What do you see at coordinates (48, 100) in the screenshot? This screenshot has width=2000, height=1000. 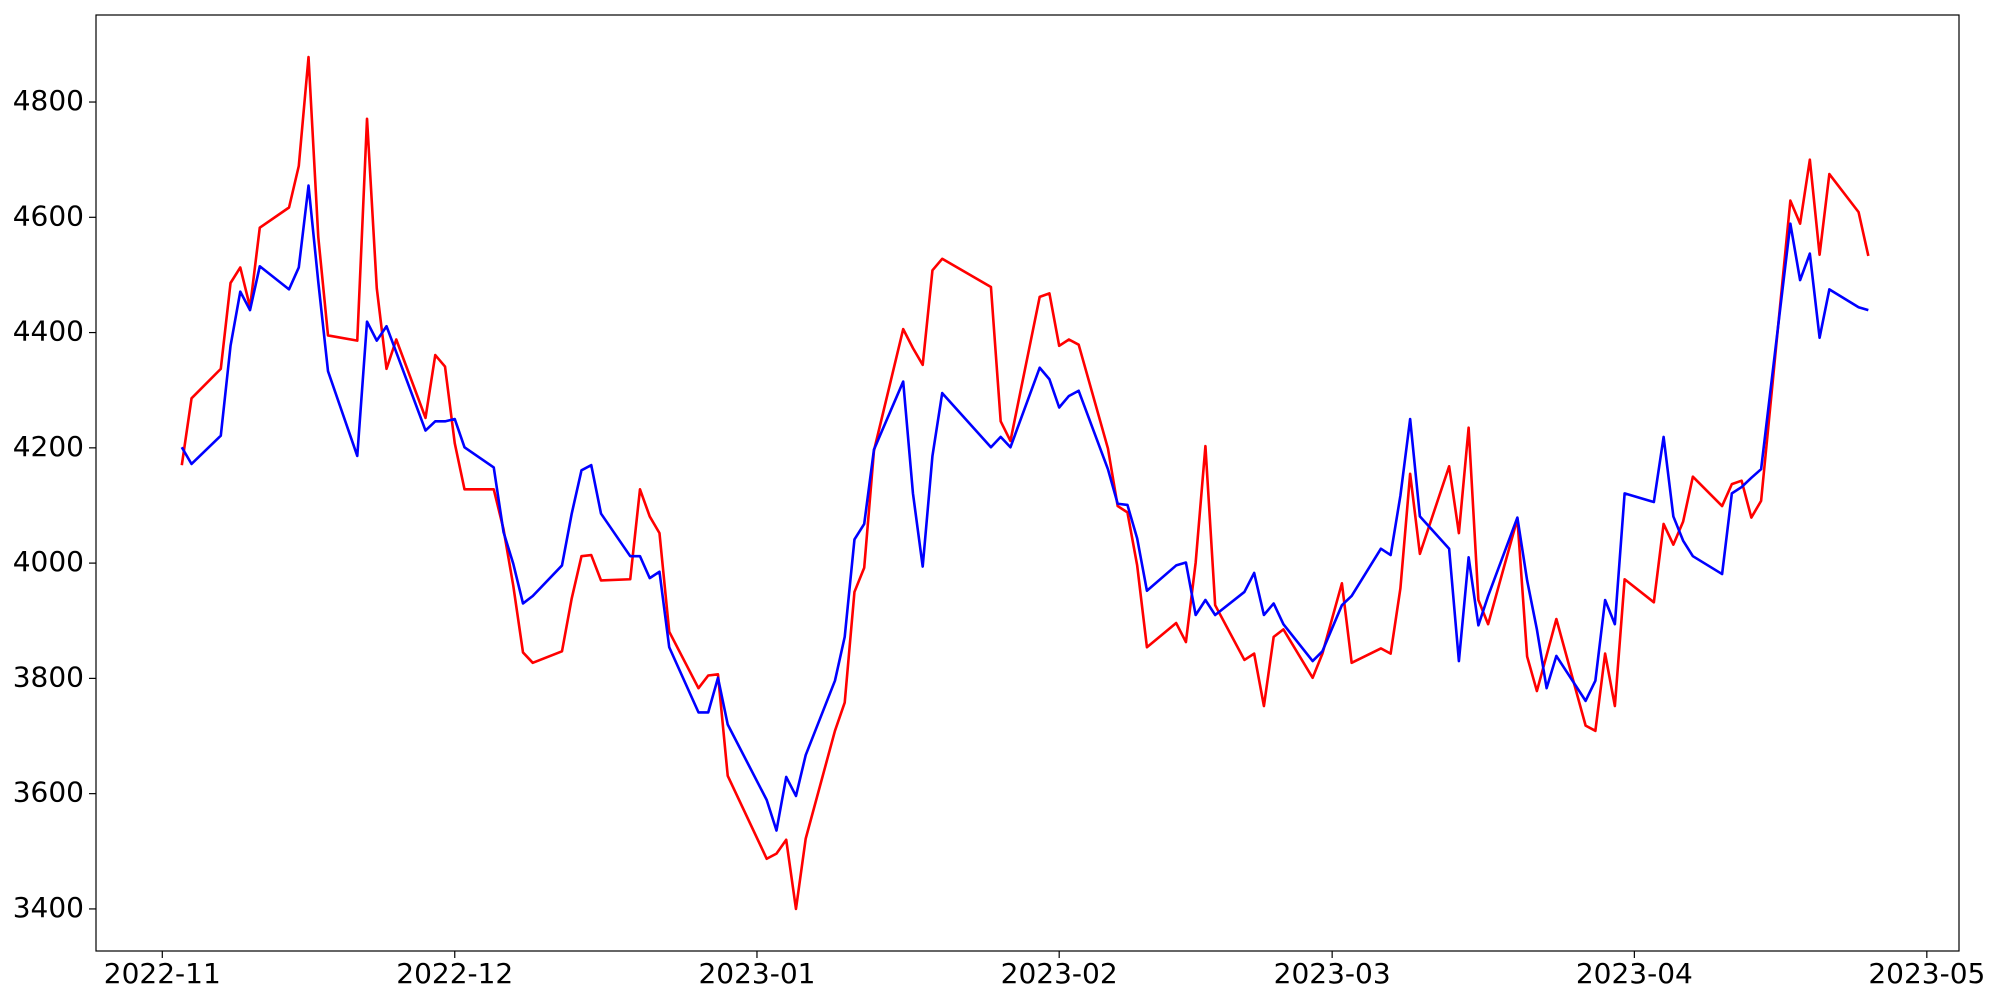 I see `y-tick-label: 4800` at bounding box center [48, 100].